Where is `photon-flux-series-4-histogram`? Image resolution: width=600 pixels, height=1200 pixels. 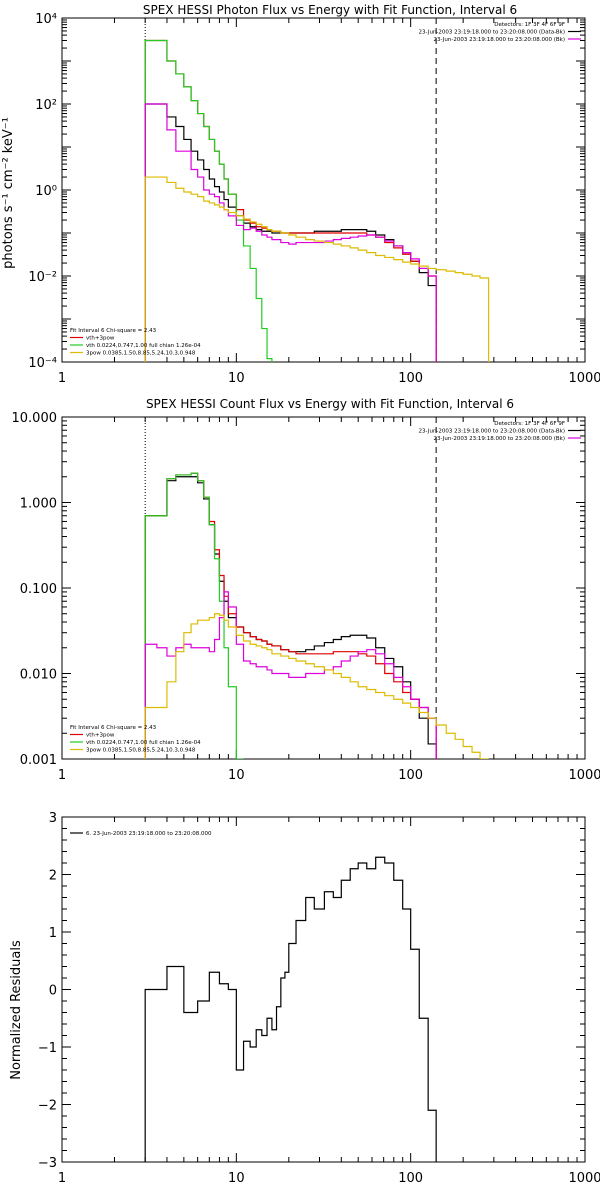
photon-flux-series-4-histogram is located at coordinates (317, 269).